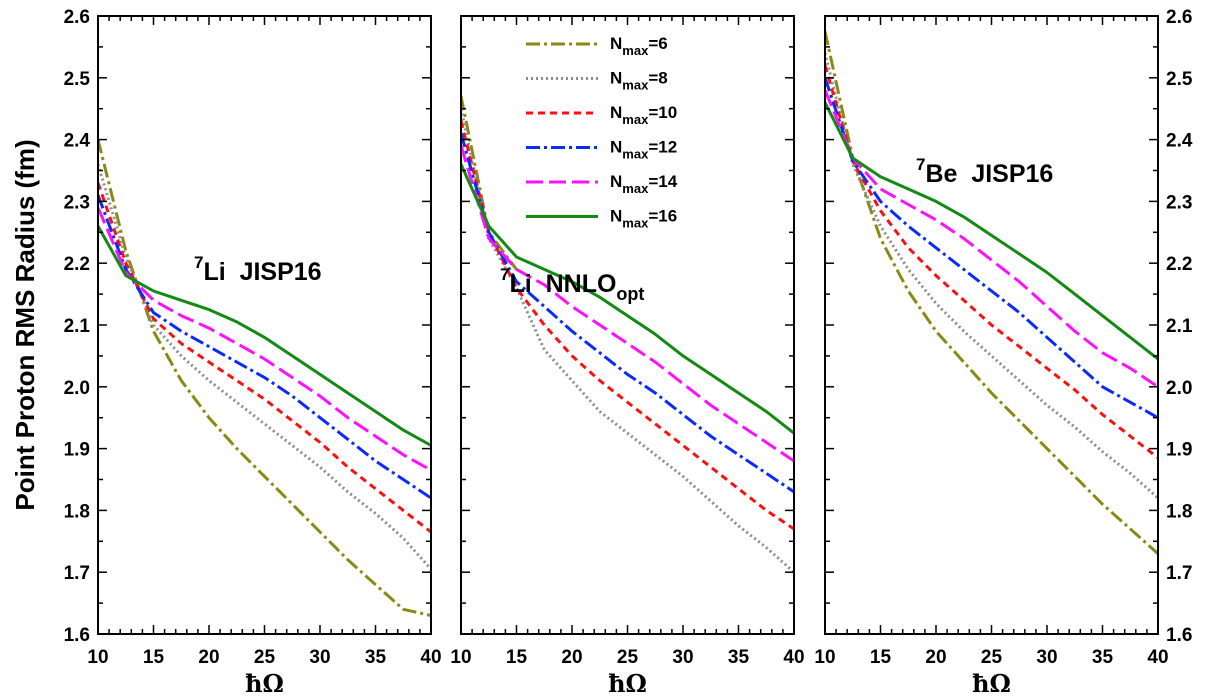 The width and height of the screenshot is (1216, 696). What do you see at coordinates (941, 174) in the screenshot?
I see `panel-label-nucleus: Be` at bounding box center [941, 174].